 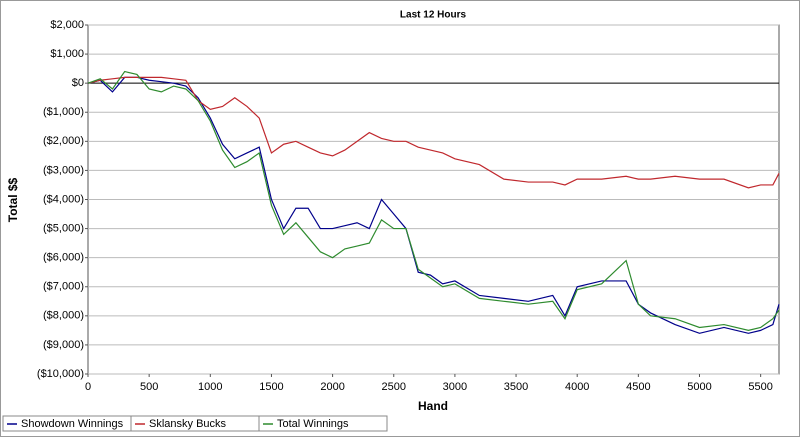 What do you see at coordinates (516, 387) in the screenshot?
I see `x-tick-label: 3500` at bounding box center [516, 387].